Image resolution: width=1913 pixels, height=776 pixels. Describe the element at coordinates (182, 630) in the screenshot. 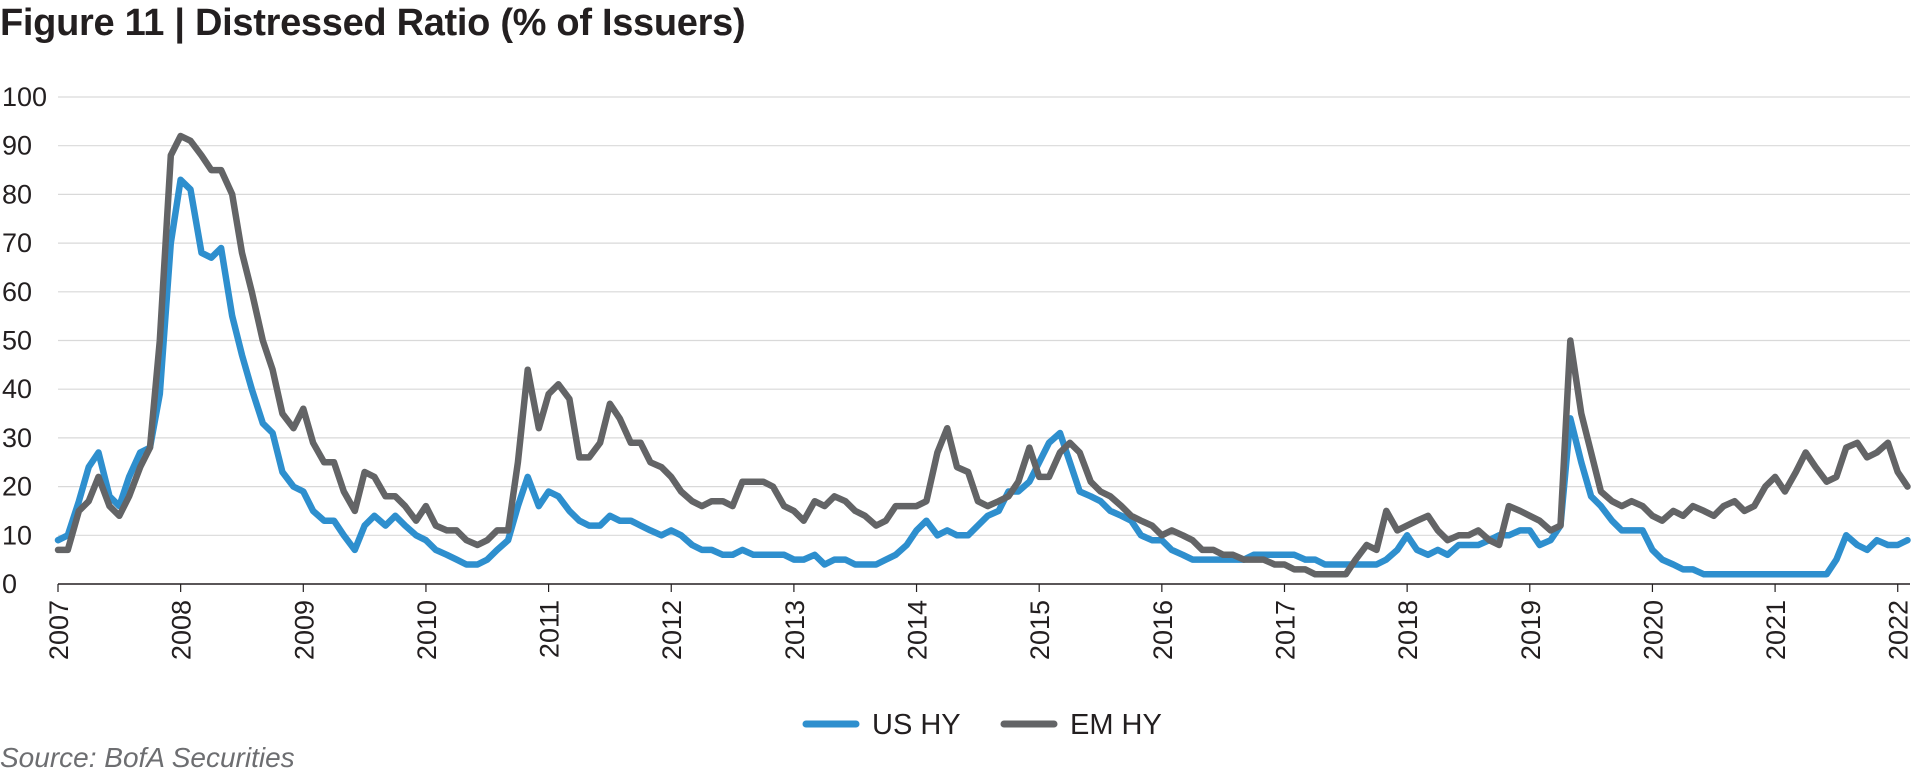

I see `x-tick-label-2008: 2008` at that location.